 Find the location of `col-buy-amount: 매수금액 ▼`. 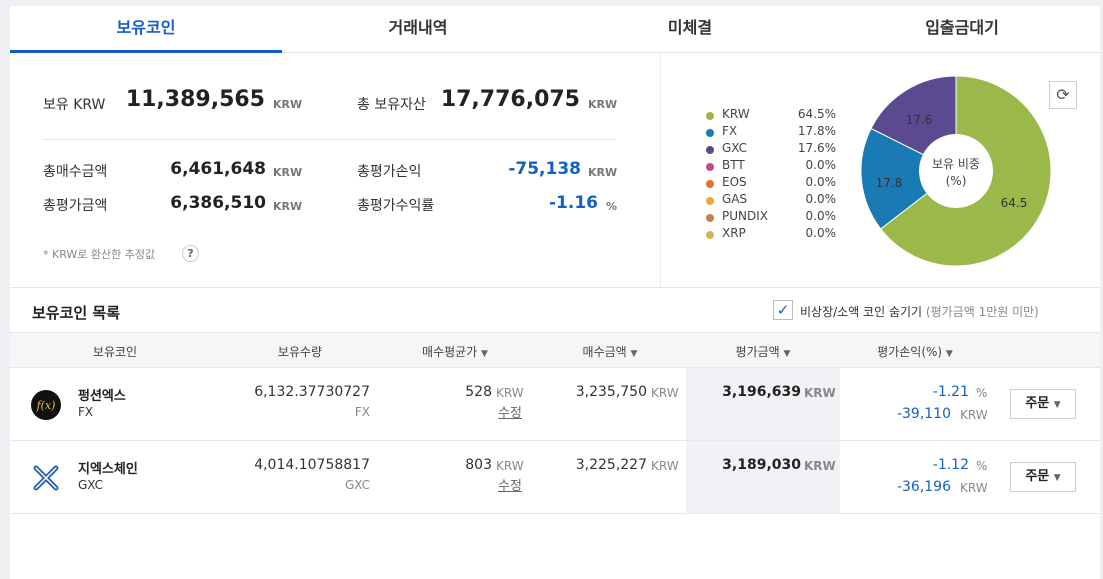

col-buy-amount: 매수금액 ▼ is located at coordinates (610, 352).